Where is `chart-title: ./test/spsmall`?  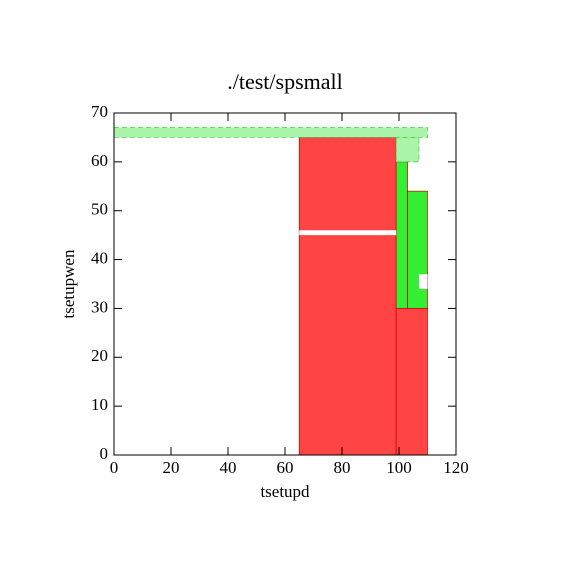 chart-title: ./test/spsmall is located at coordinates (285, 81).